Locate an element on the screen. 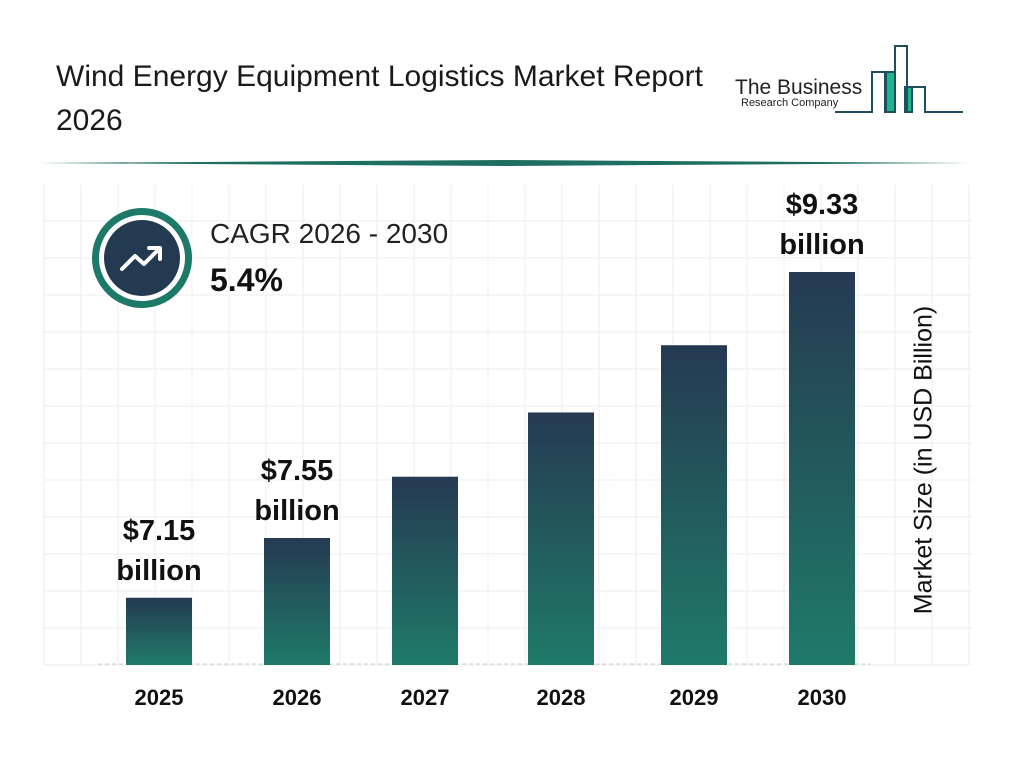 The height and width of the screenshot is (768, 1024). cagr-label: CAGR 2026 - 2030 is located at coordinates (329, 233).